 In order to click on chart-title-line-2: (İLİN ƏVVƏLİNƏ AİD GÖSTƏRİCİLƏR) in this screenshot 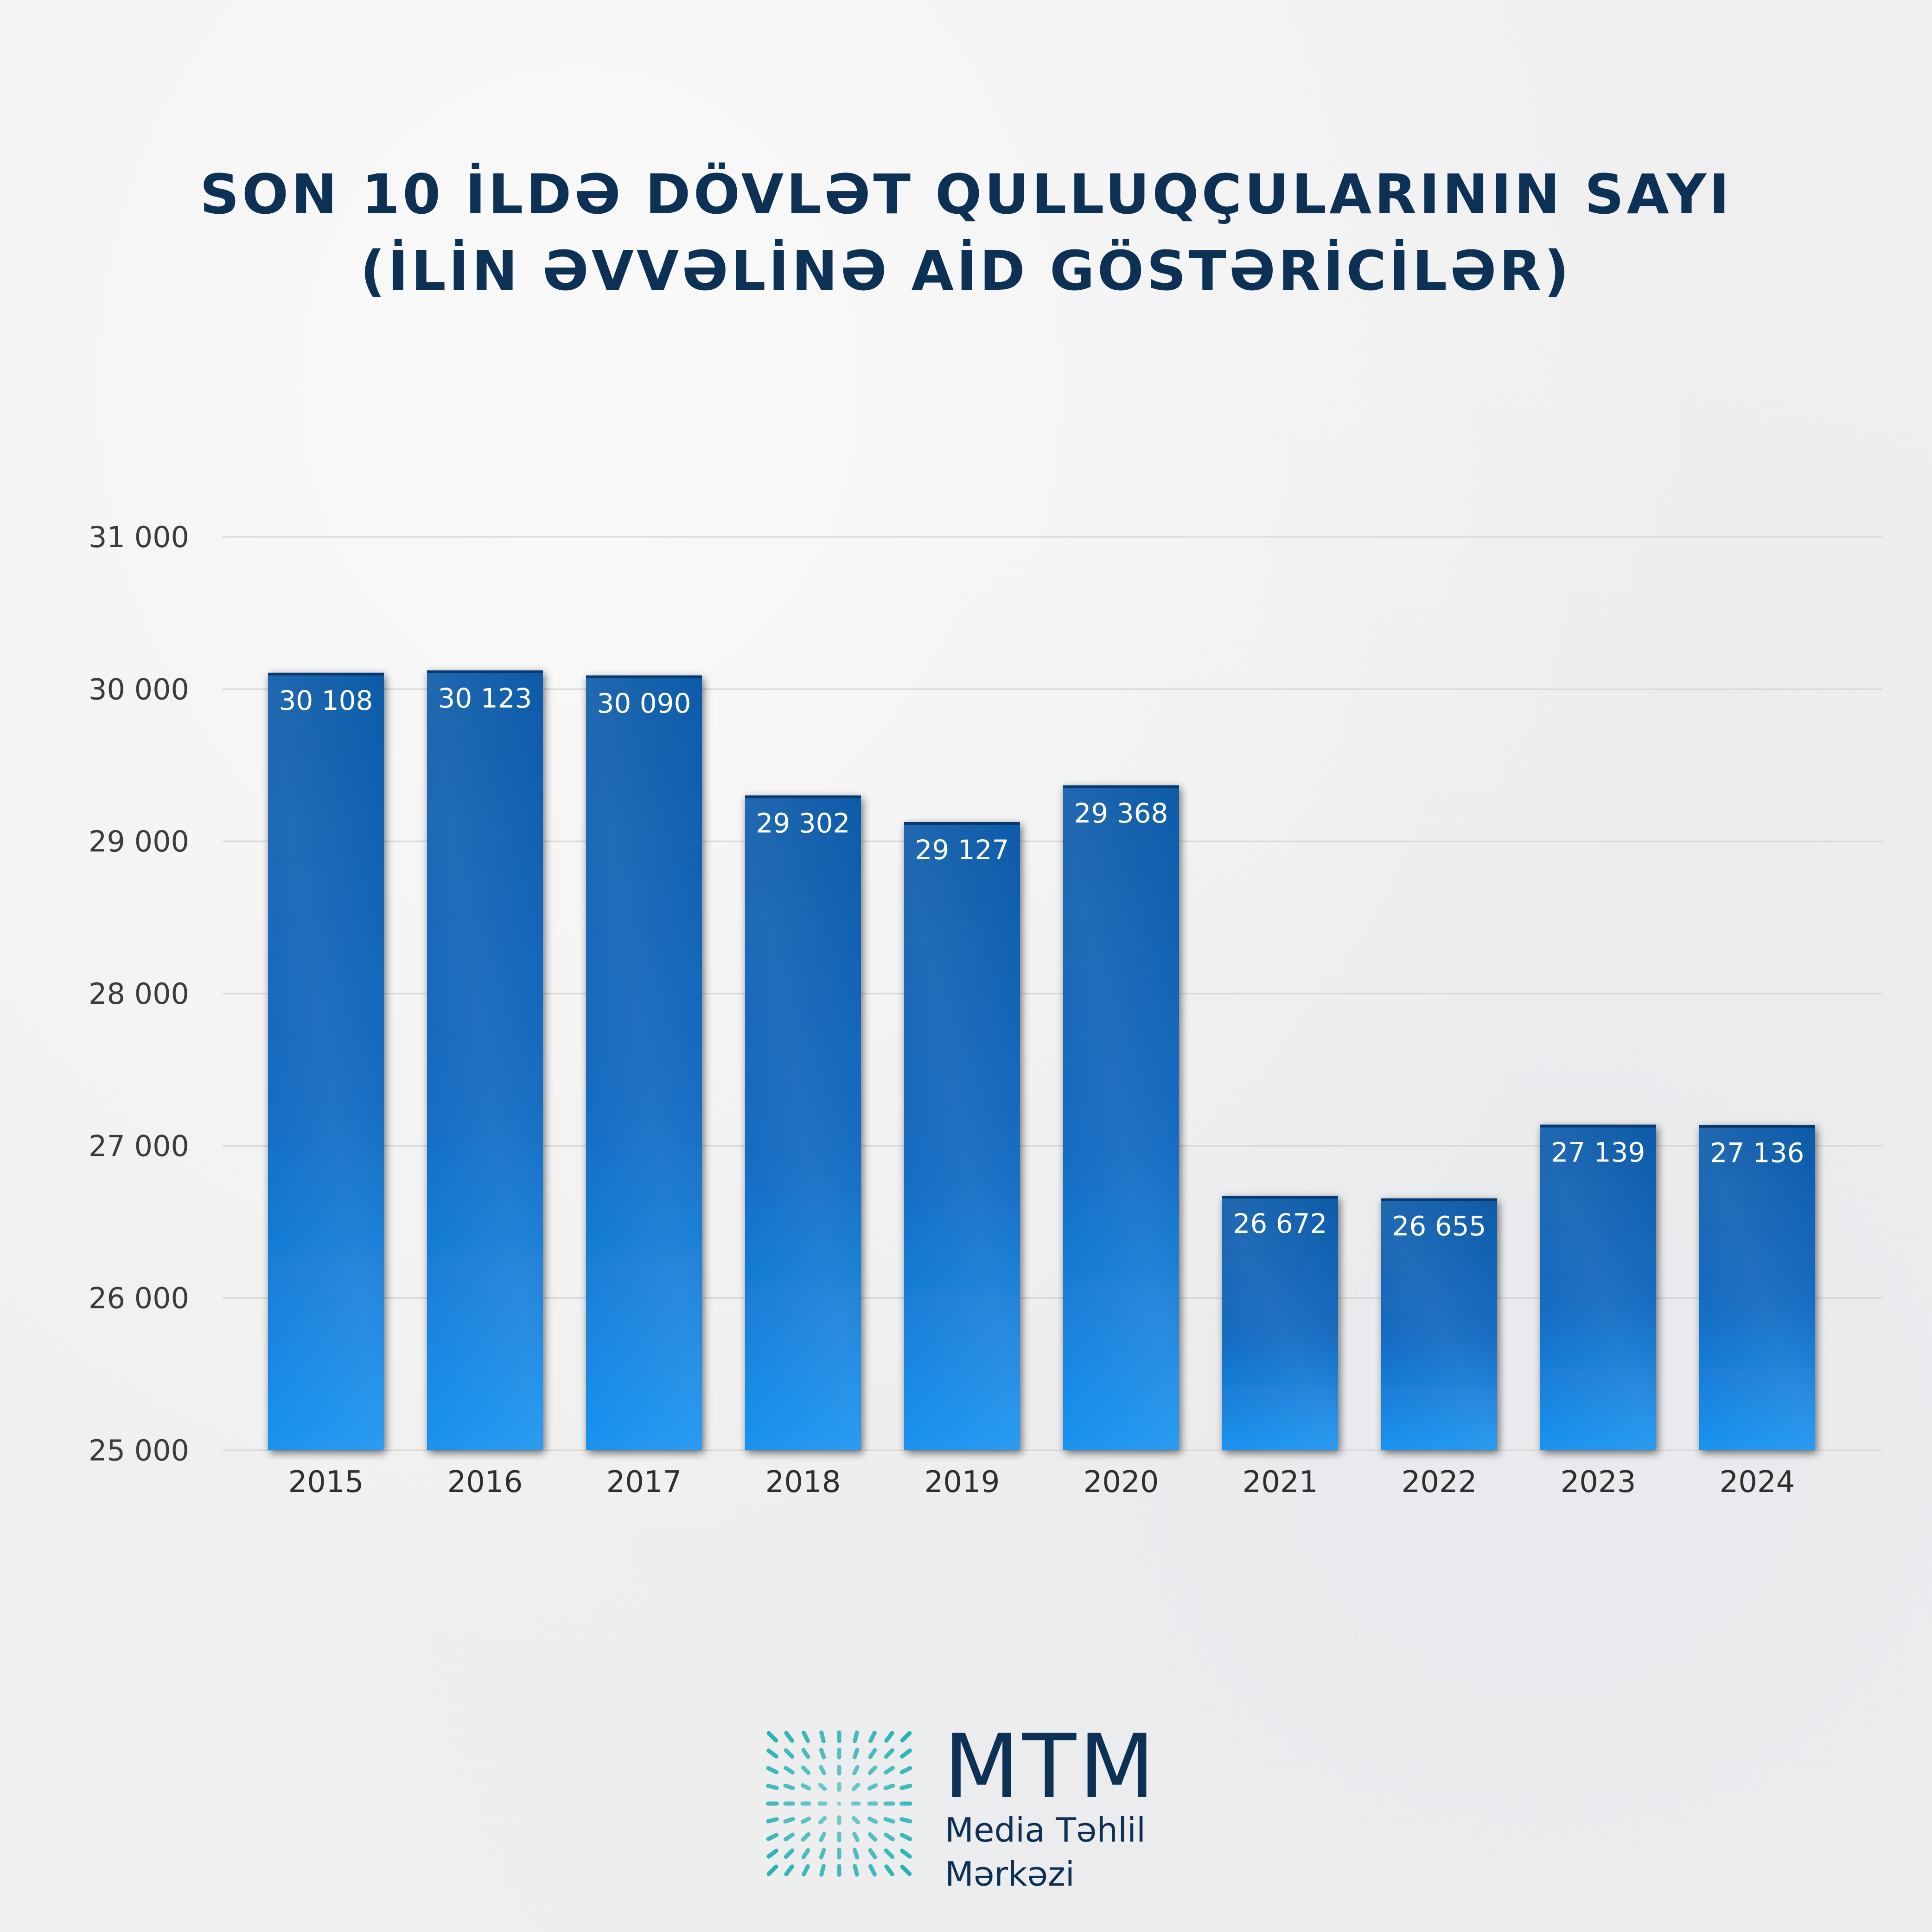, I will do `click(966, 271)`.